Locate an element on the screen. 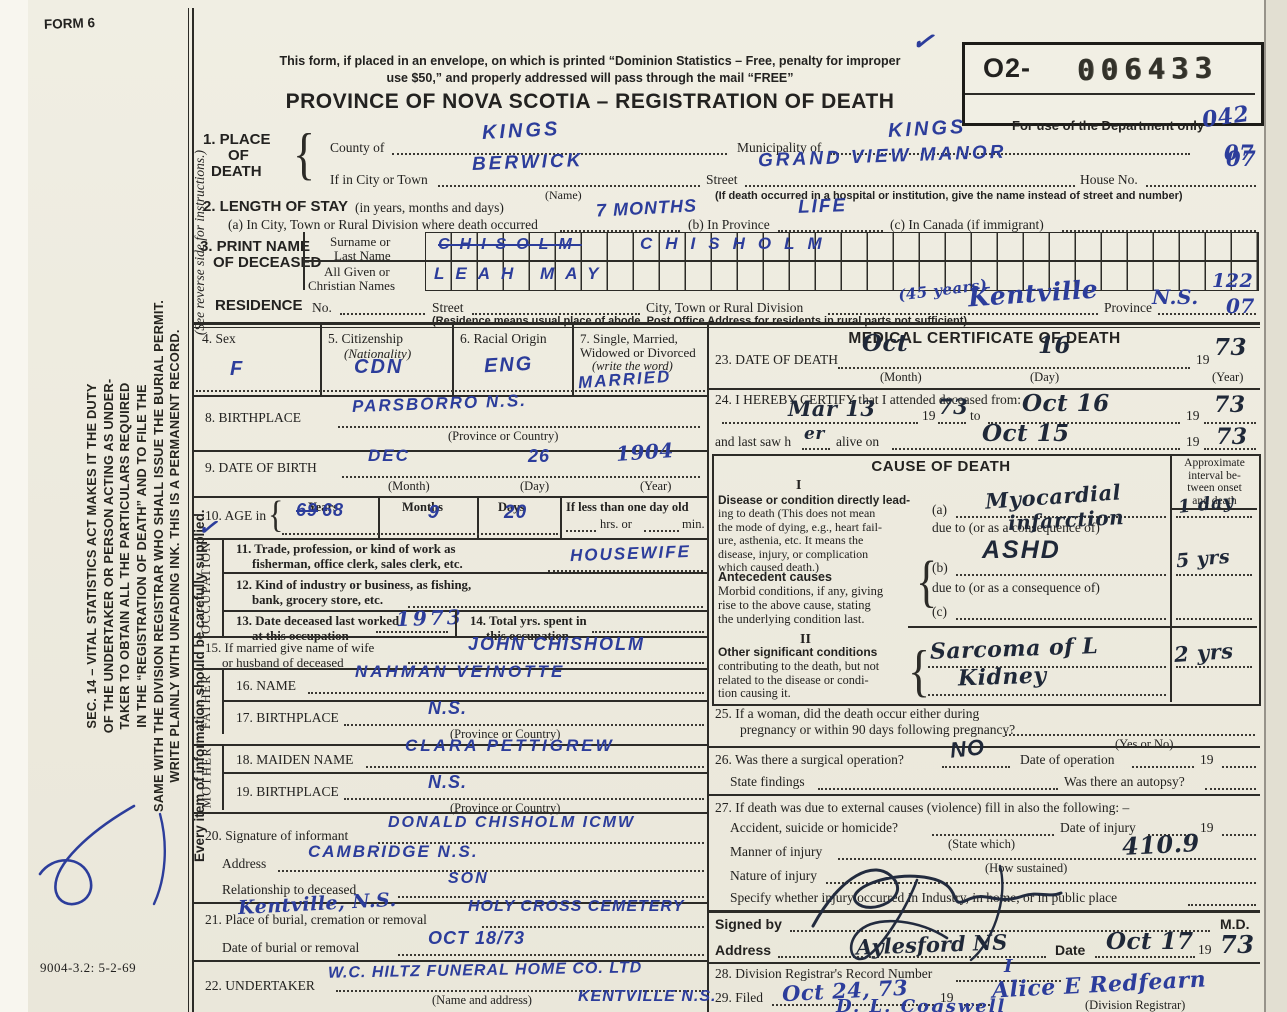  residence-no-label: No. is located at coordinates (322, 307).